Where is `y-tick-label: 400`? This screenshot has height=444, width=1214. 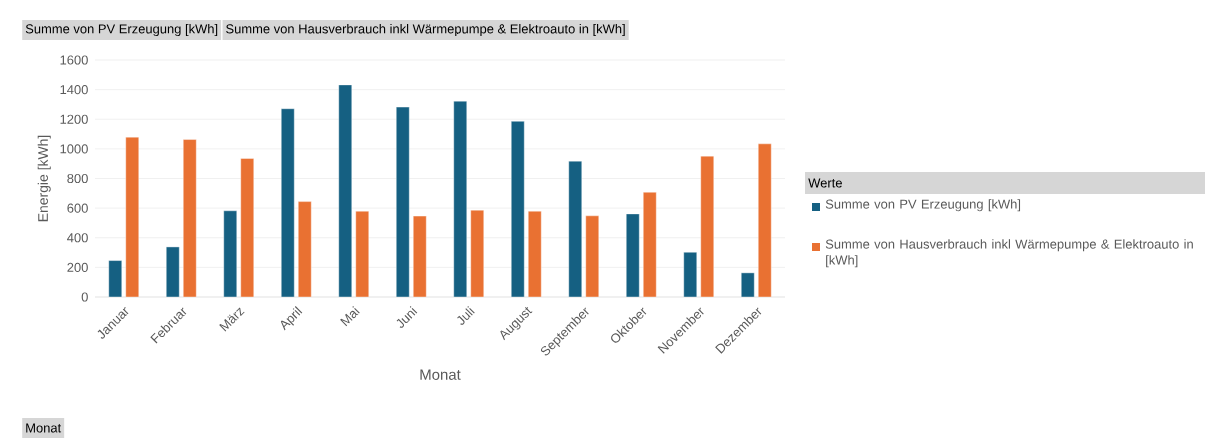
y-tick-label: 400 is located at coordinates (77, 238).